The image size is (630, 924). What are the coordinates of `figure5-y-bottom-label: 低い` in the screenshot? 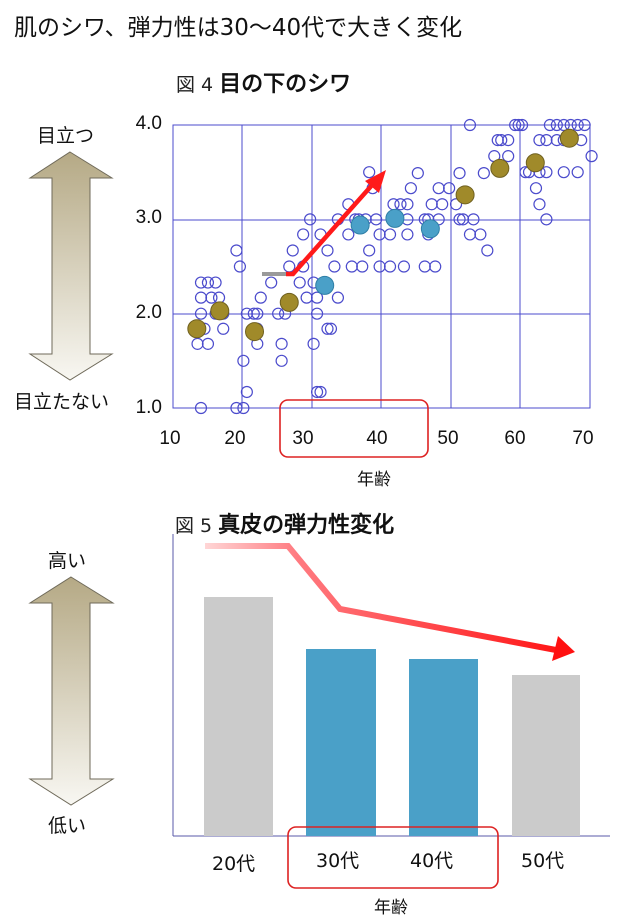 It's located at (67, 826).